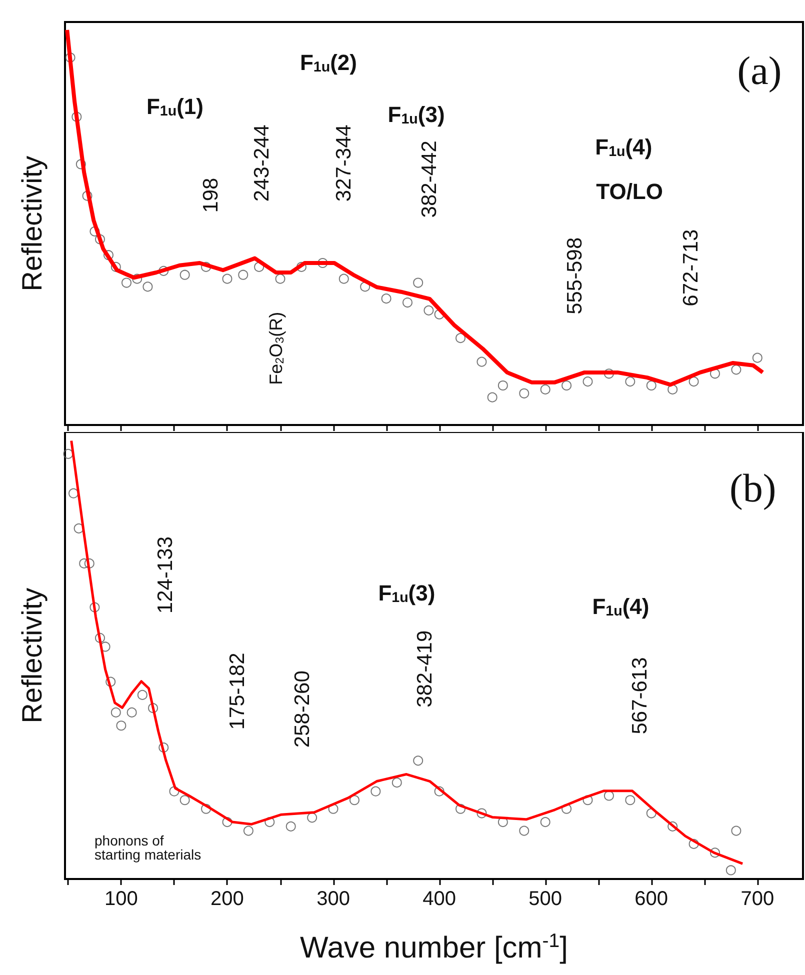 The image size is (805, 975). I want to click on x-tick-label: 300, so click(333, 899).